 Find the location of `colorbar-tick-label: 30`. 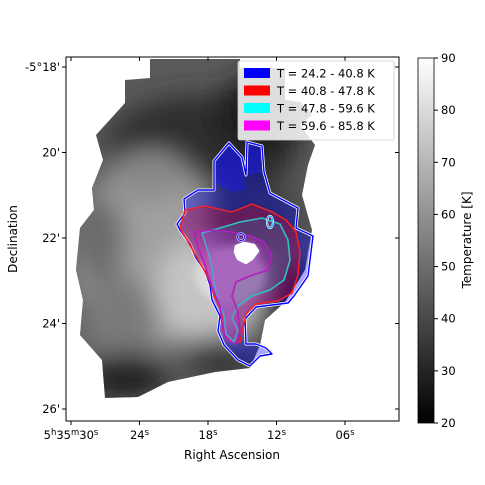

colorbar-tick-label: 30 is located at coordinates (448, 371).